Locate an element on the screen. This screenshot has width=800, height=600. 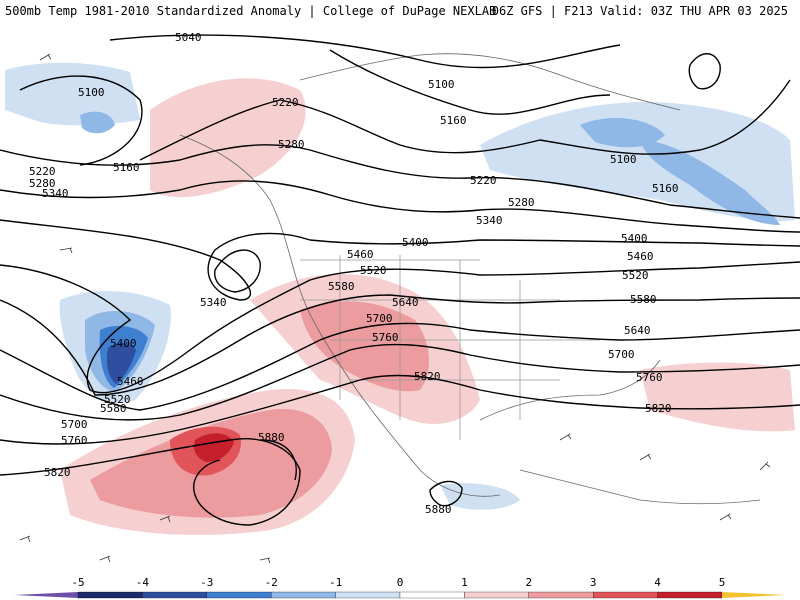
colorbar-high-extension is located at coordinates (754, 595).